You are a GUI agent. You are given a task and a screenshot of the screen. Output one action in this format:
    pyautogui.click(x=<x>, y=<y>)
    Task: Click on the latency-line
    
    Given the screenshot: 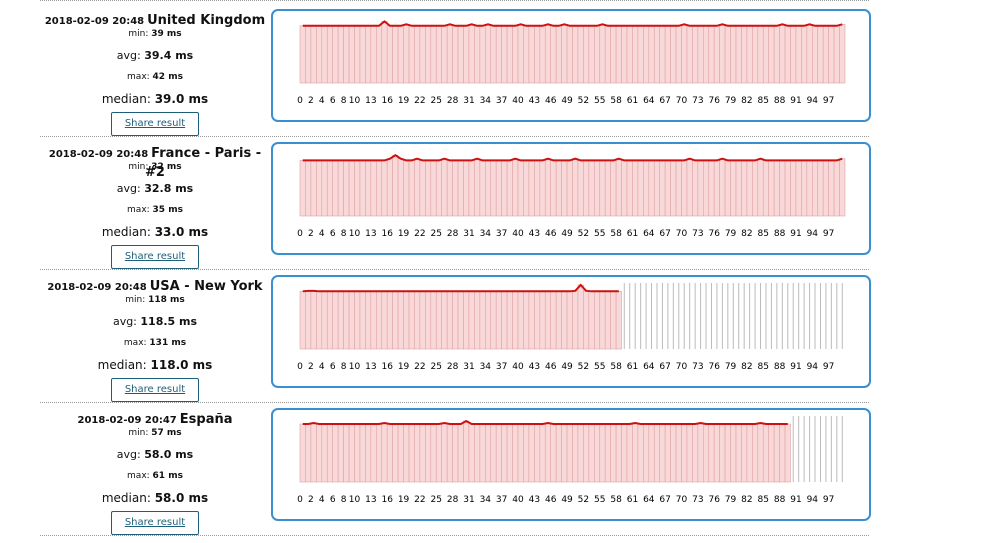 What is the action you would take?
    pyautogui.click(x=460, y=288)
    